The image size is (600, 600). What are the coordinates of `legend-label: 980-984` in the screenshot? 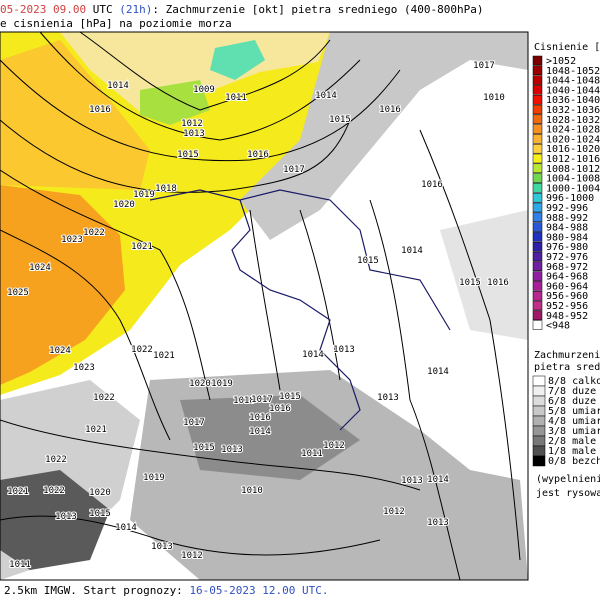 It's located at (567, 237).